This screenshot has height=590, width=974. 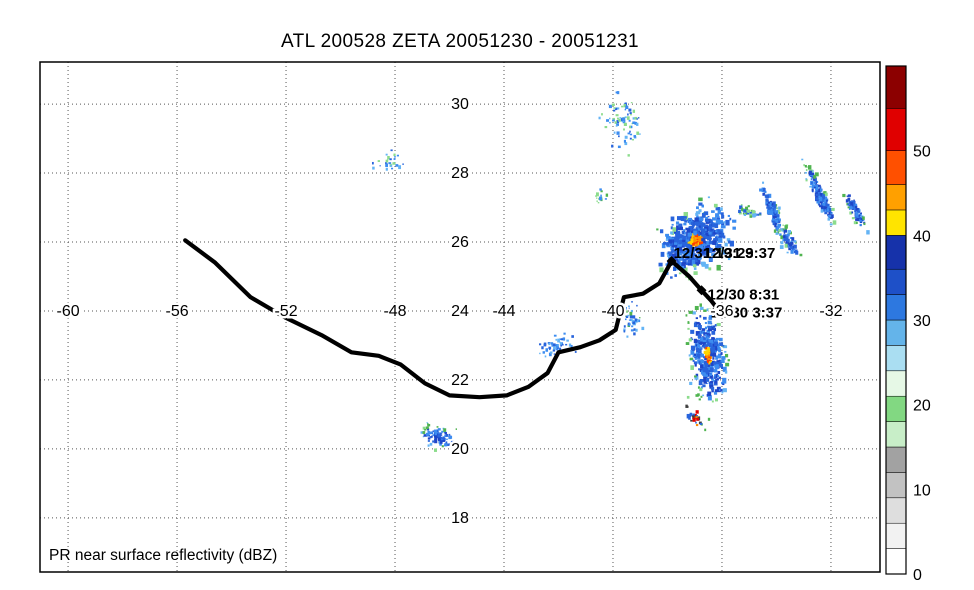 What do you see at coordinates (922, 321) in the screenshot?
I see `colorbar-tick-label: 30` at bounding box center [922, 321].